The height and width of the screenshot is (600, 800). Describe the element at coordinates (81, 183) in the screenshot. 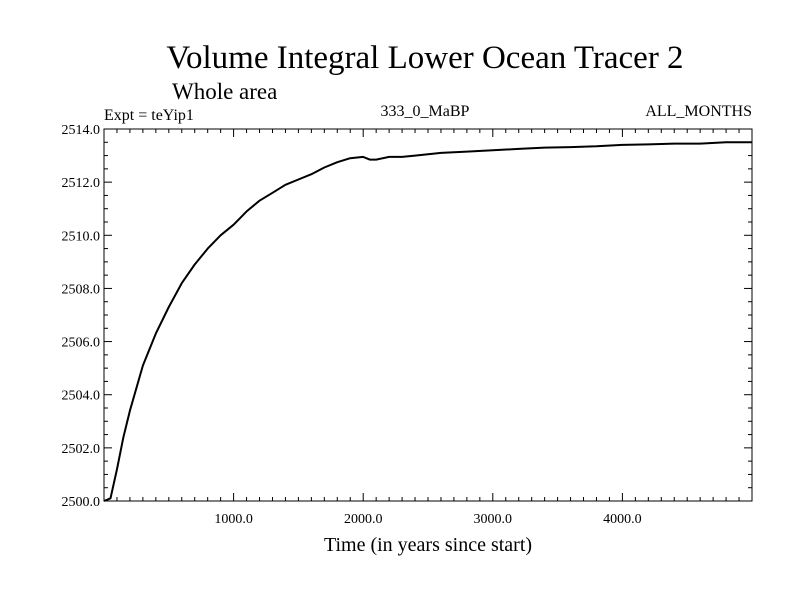

I see `y-tick-label: 2512.0` at that location.